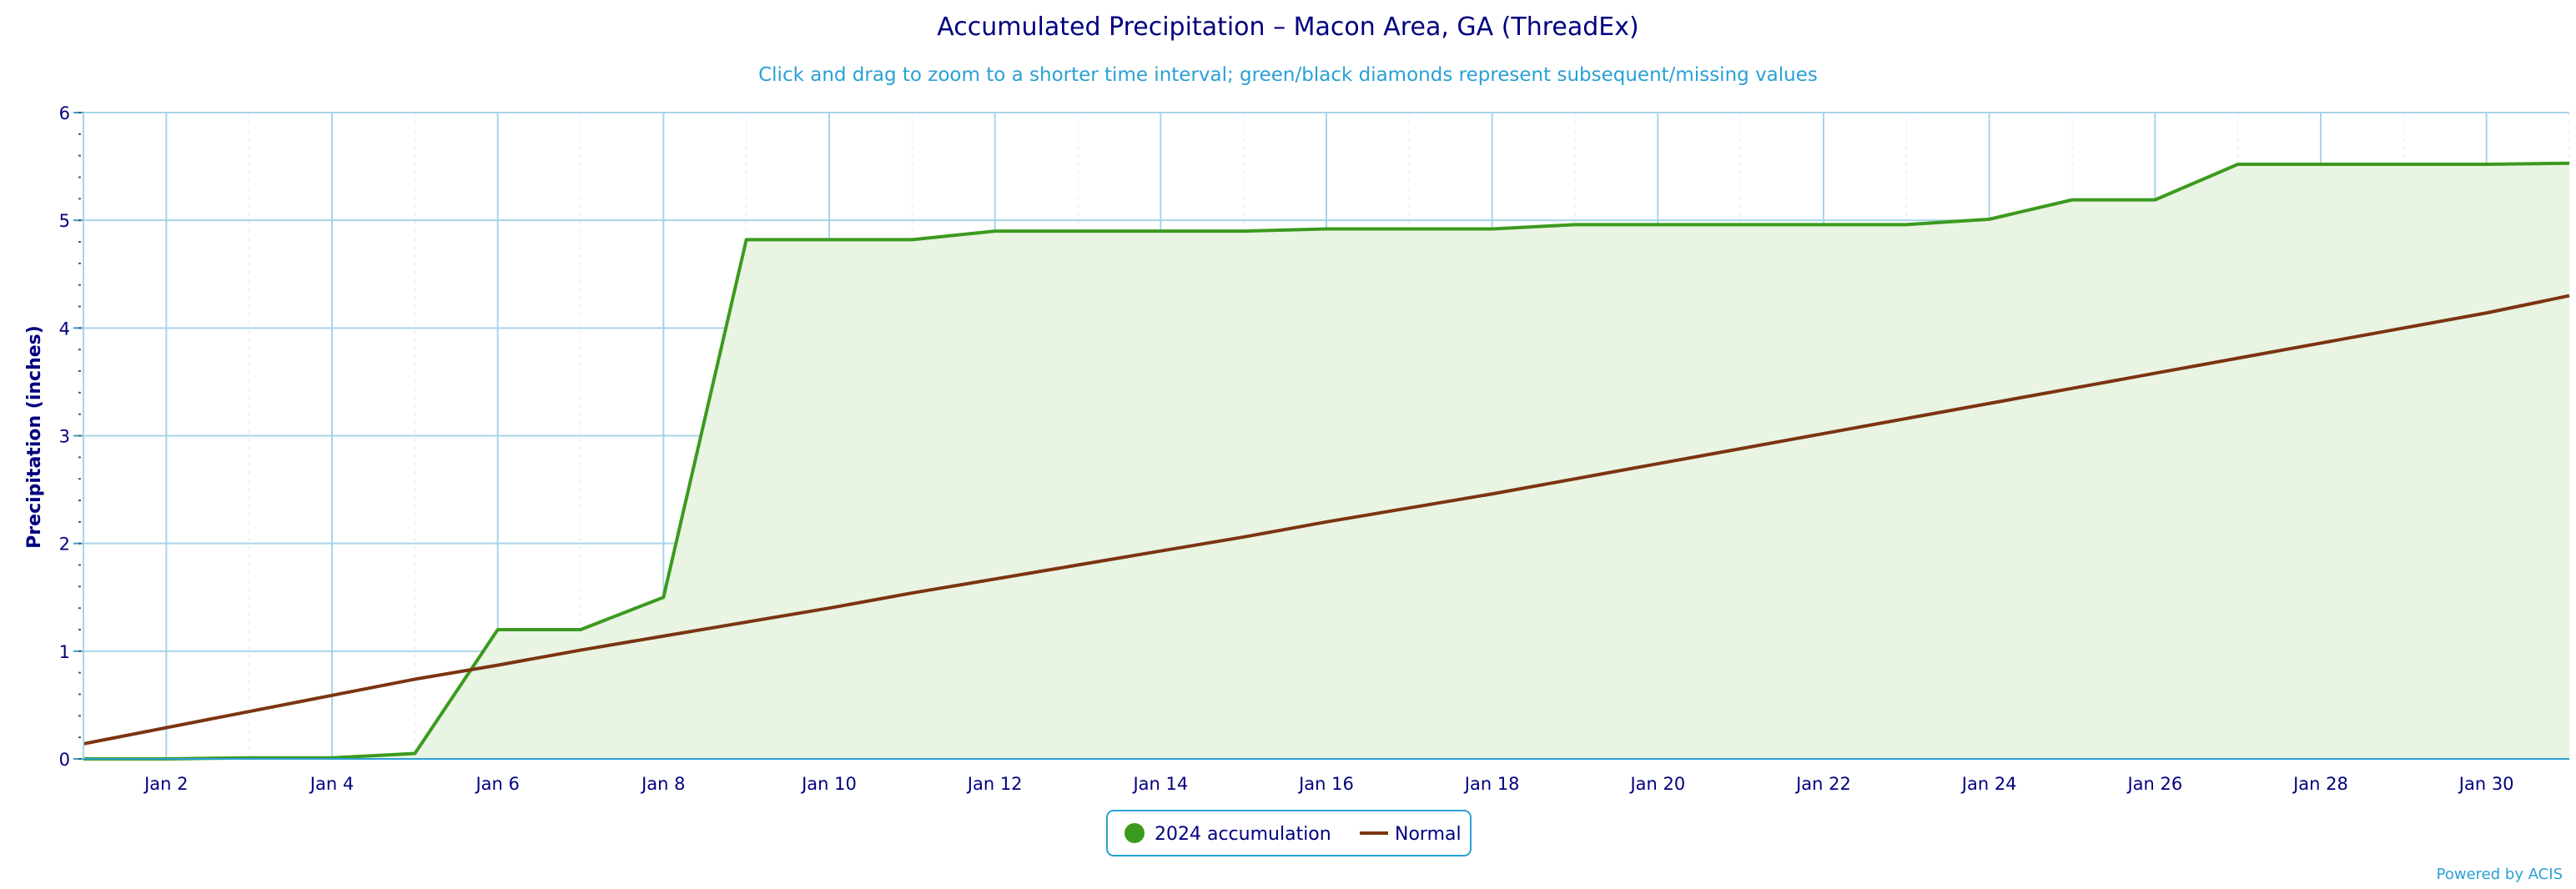 The height and width of the screenshot is (889, 2576). What do you see at coordinates (64, 329) in the screenshot?
I see `y-tick-label: 4` at bounding box center [64, 329].